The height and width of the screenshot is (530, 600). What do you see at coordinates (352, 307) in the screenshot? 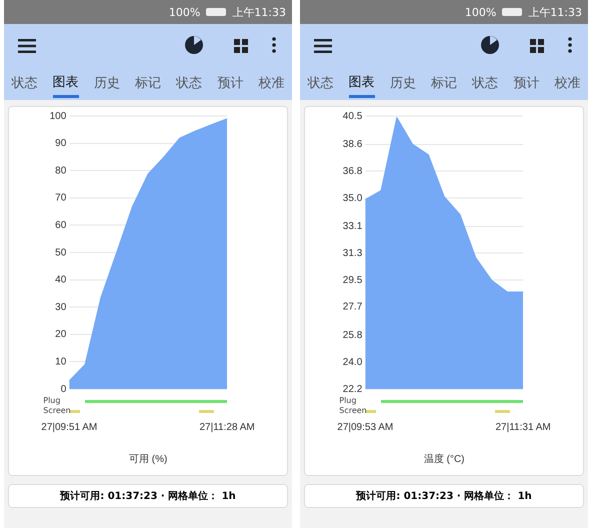
I see `y-tick-label: 27.7` at bounding box center [352, 307].